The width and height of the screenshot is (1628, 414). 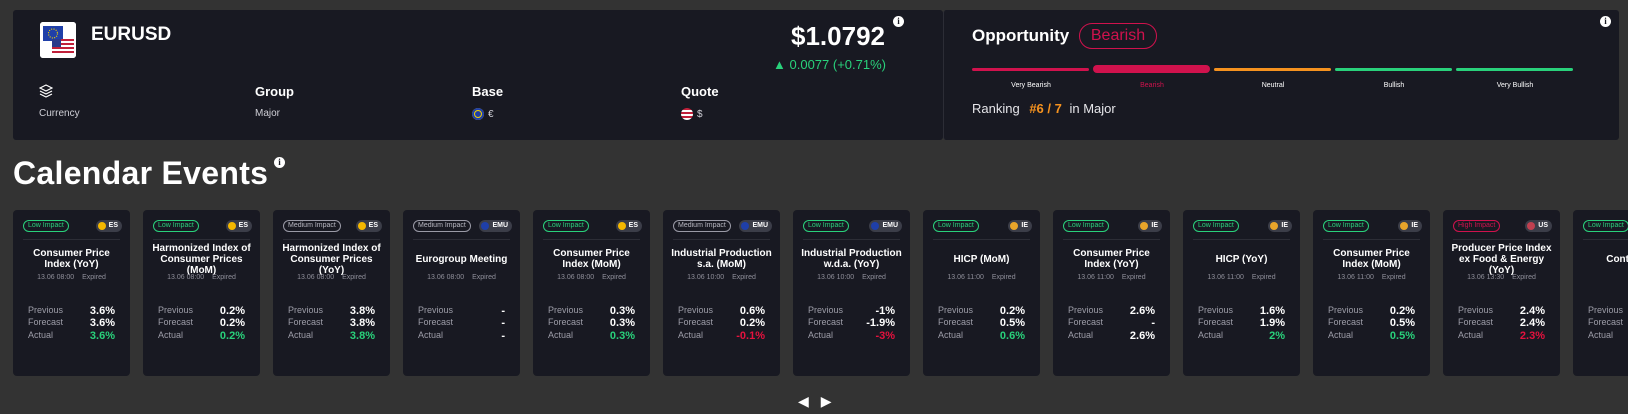 I want to click on actual-value: 3.6%, so click(x=102, y=336).